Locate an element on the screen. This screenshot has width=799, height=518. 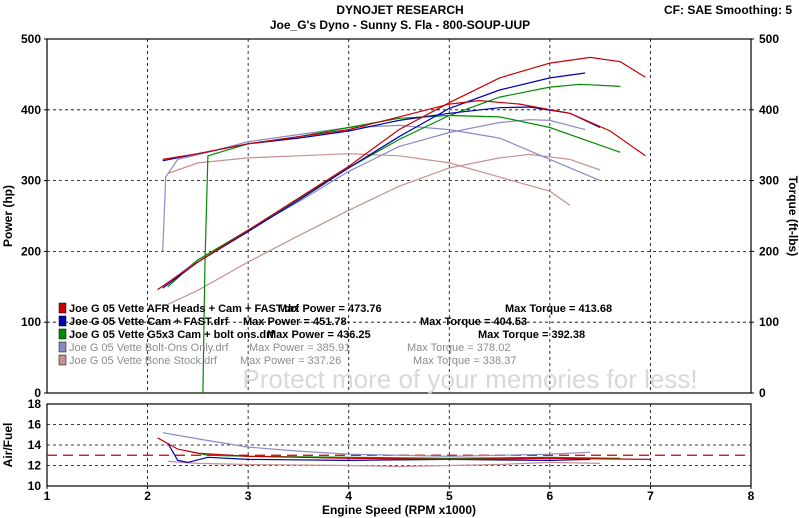
y-tick-labels-left: 0 100 200 300 400 500 is located at coordinates (34, 216).